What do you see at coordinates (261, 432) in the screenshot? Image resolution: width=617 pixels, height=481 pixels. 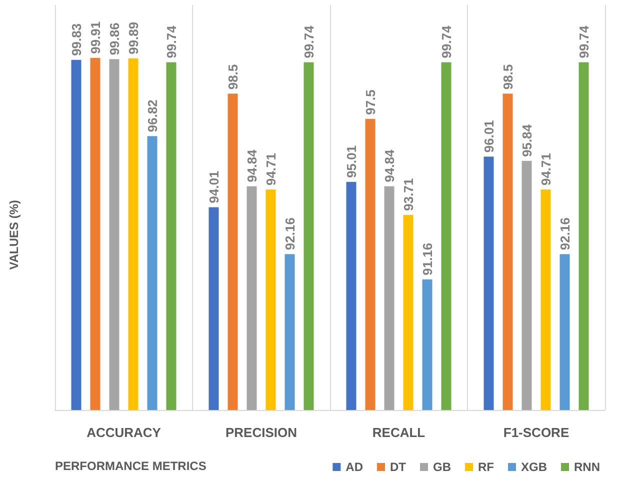 I see `x-tick-label: PRECISION` at bounding box center [261, 432].